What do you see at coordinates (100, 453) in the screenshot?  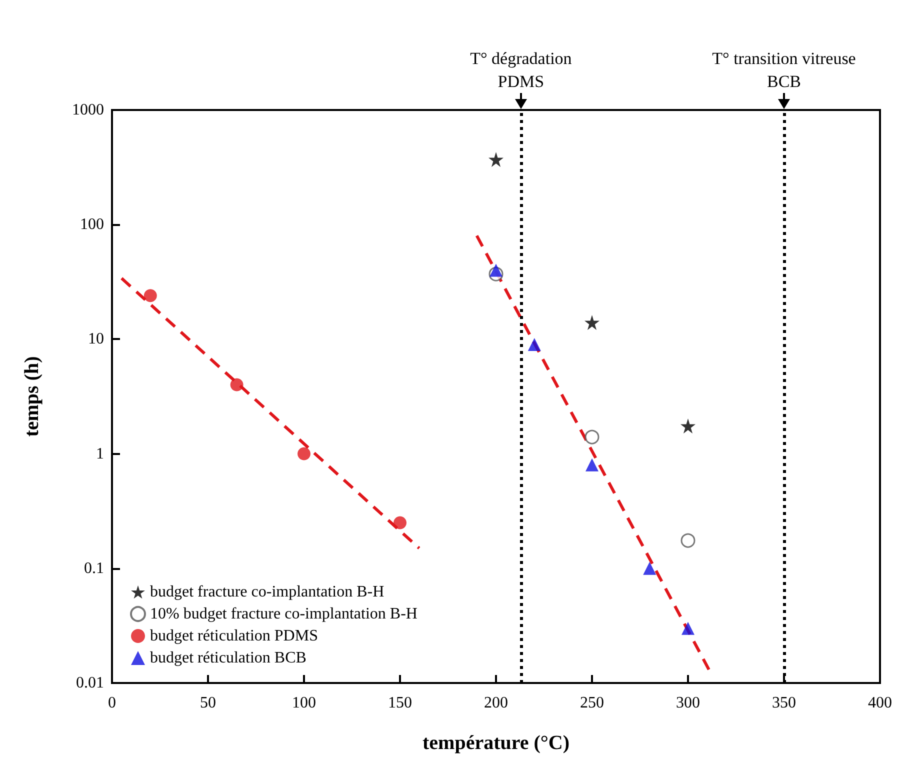 I see `y-tick-label: 1` at bounding box center [100, 453].